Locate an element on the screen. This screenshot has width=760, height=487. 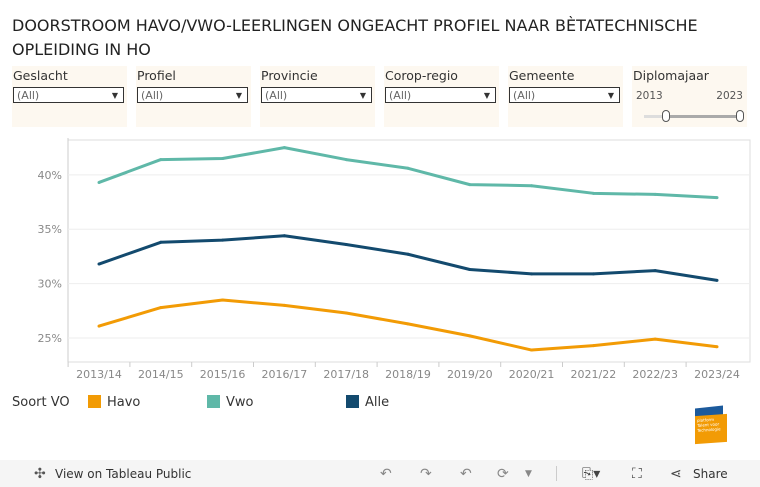
x-tick-label: 2014/15 is located at coordinates (161, 374).